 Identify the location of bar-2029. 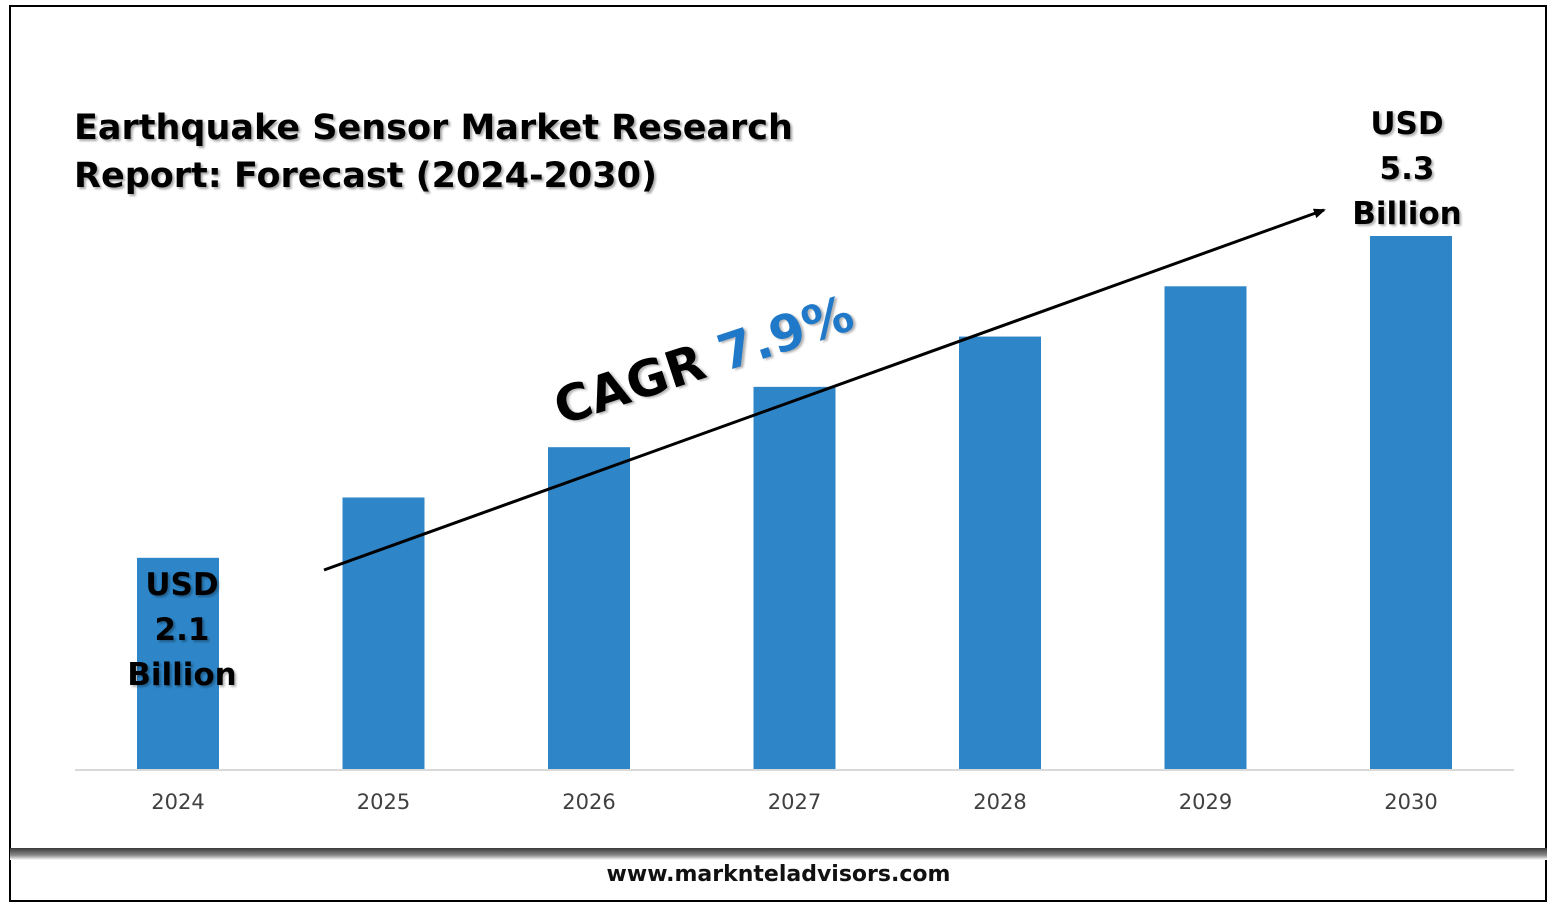
(1205, 527).